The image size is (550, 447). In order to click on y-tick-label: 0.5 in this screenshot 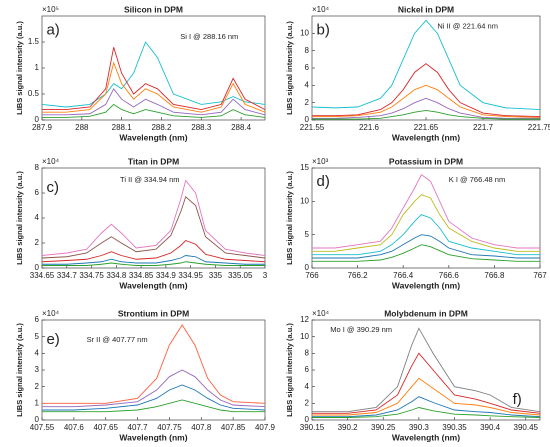, I will do `click(34, 93)`.